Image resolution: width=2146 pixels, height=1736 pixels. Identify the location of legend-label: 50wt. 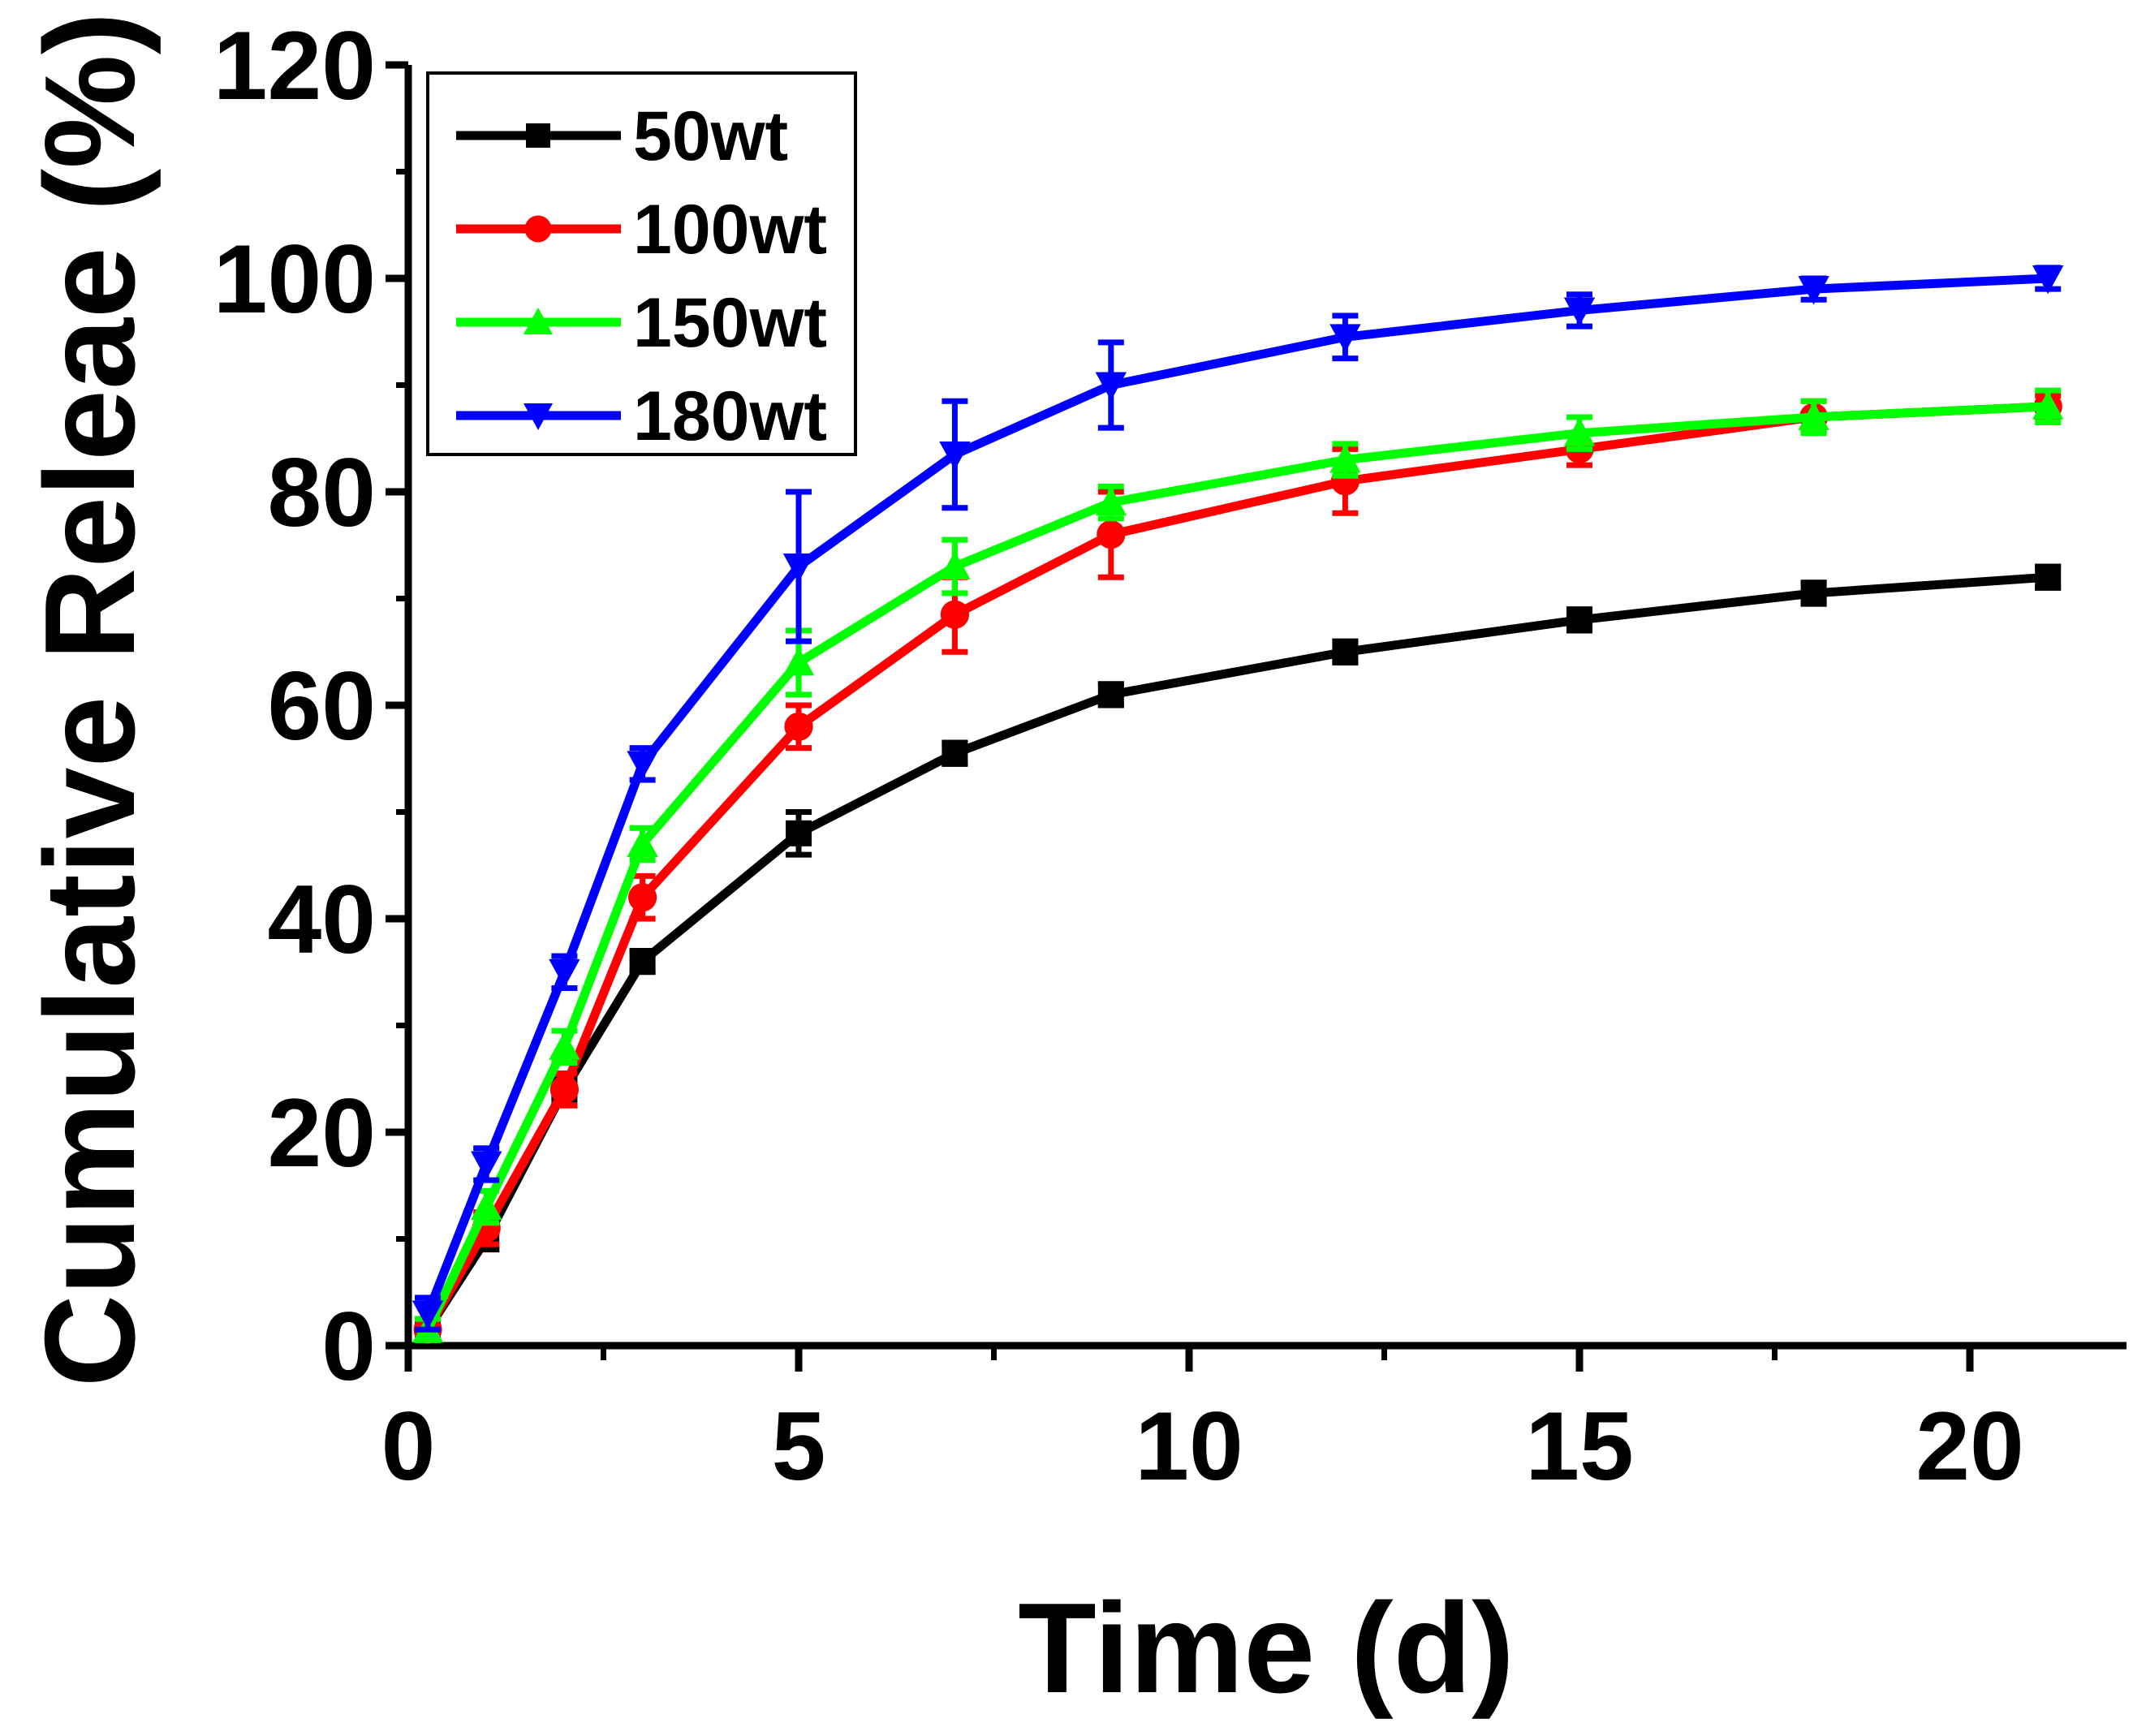
(710, 136).